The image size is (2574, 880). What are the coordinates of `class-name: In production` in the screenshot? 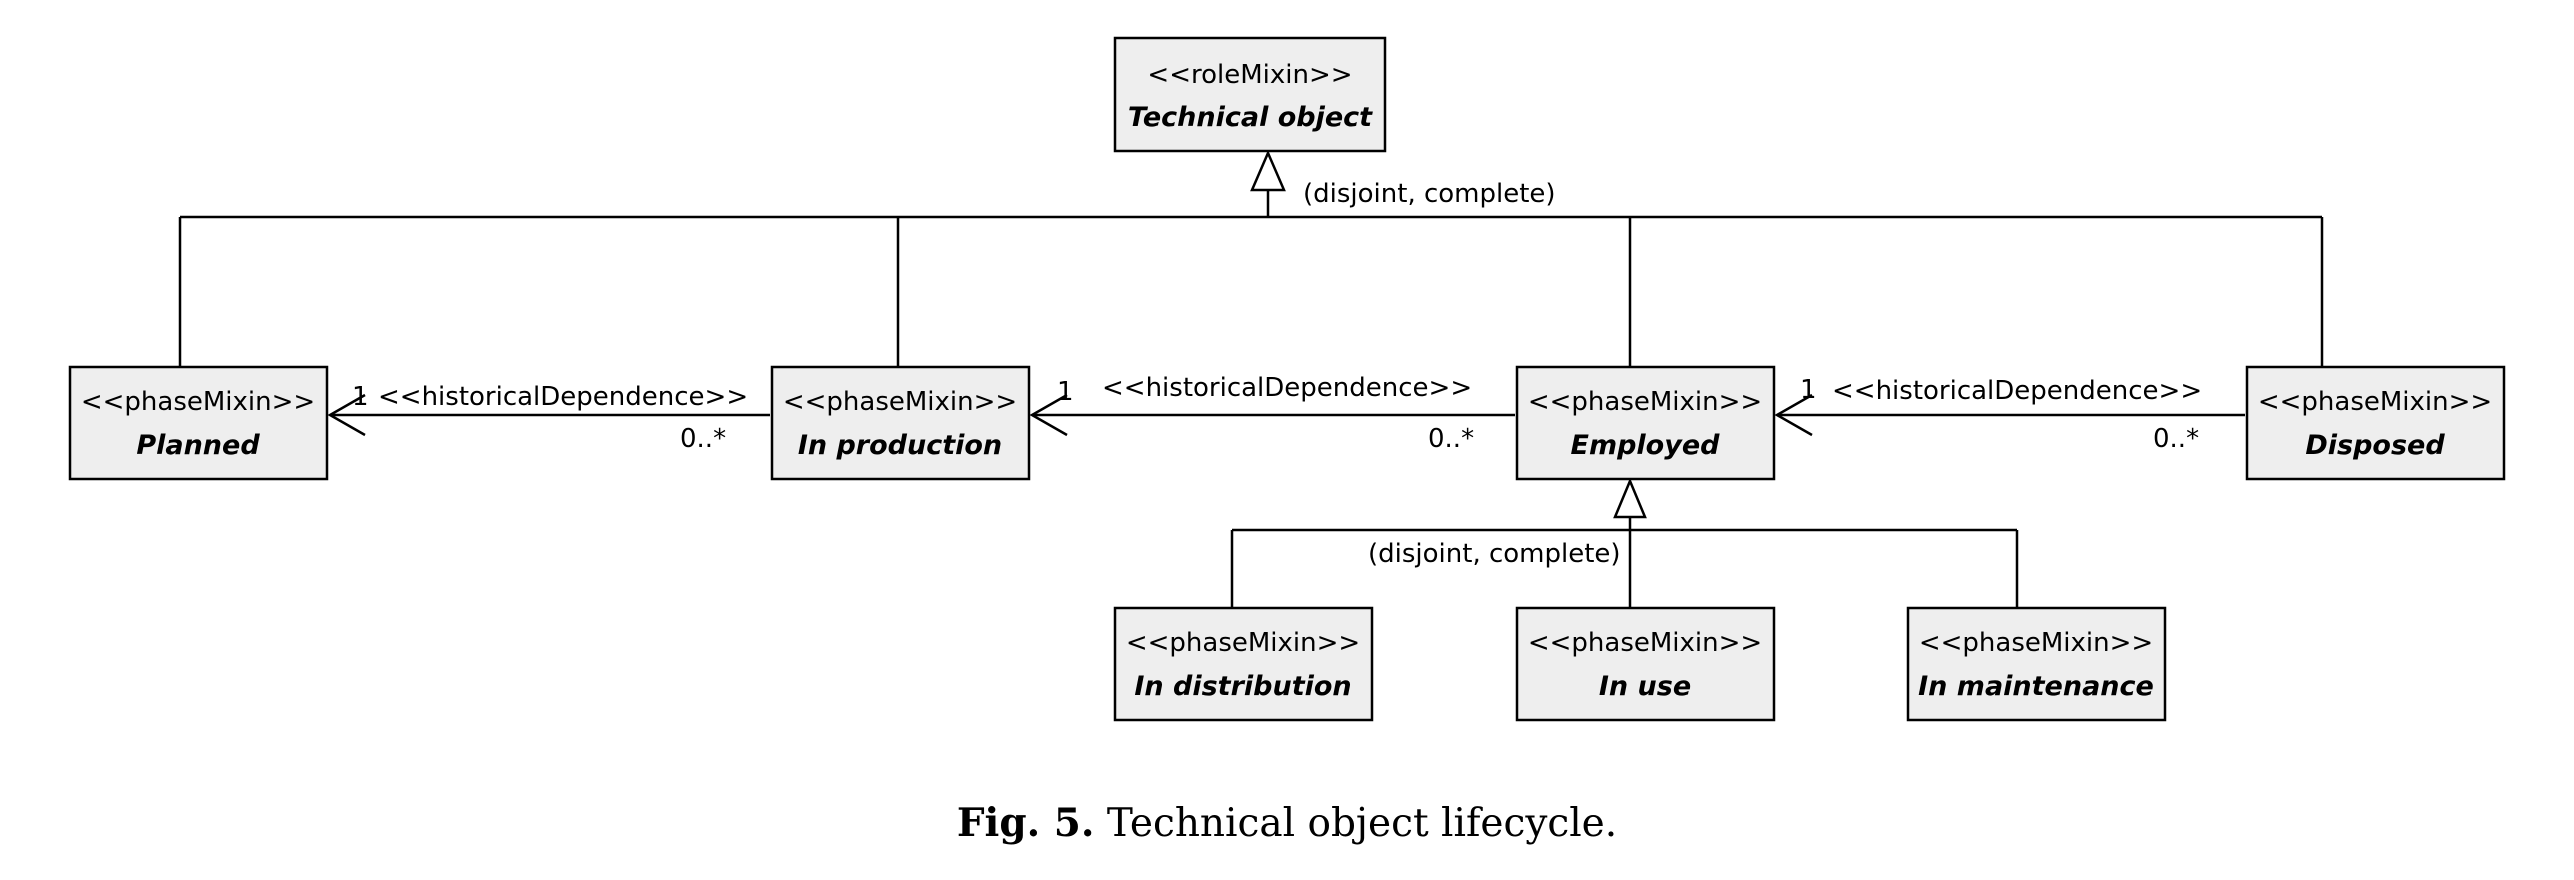 It's located at (900, 445).